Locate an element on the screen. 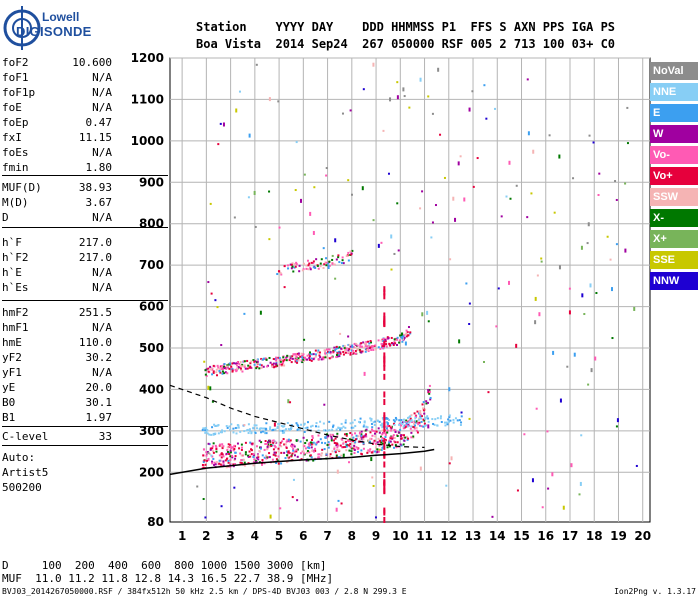 The image size is (700, 600). param-label: Auto: is located at coordinates (19, 457).